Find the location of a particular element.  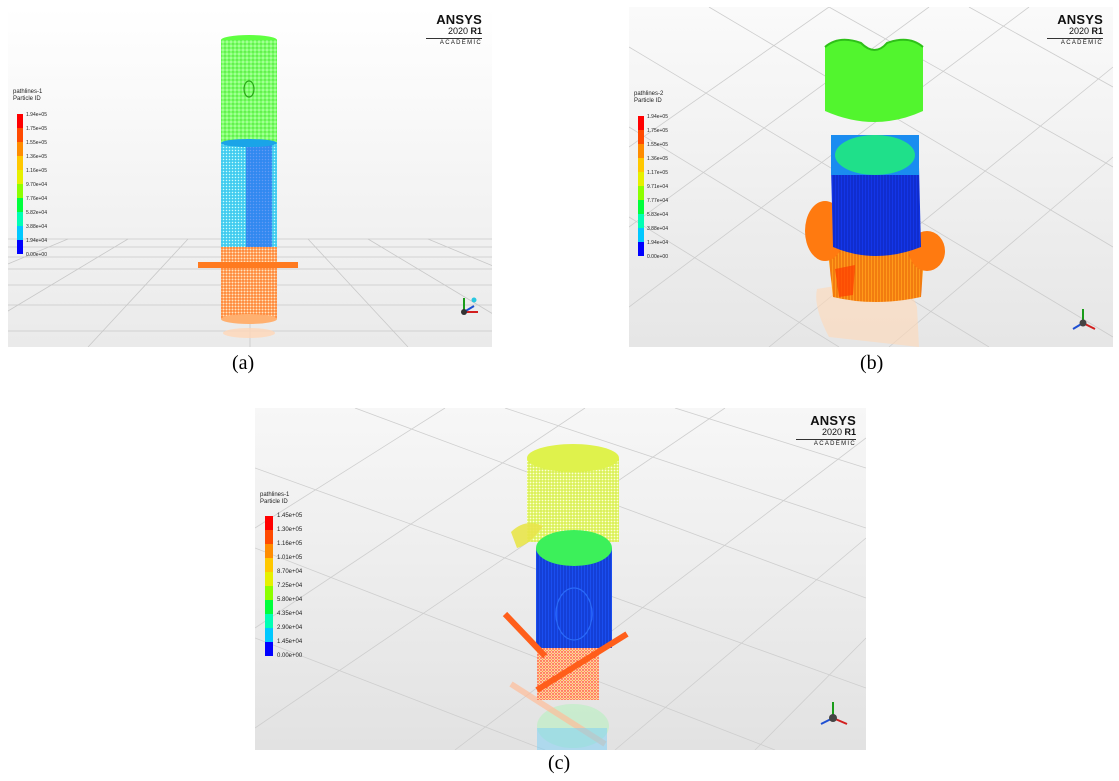

legend-tick: 8.70e+04 is located at coordinates (290, 572).